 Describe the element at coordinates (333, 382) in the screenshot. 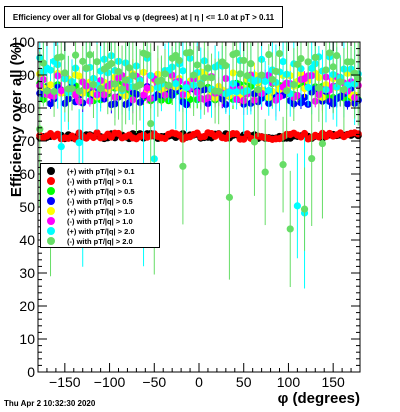

I see `x-tick-label: 150` at that location.